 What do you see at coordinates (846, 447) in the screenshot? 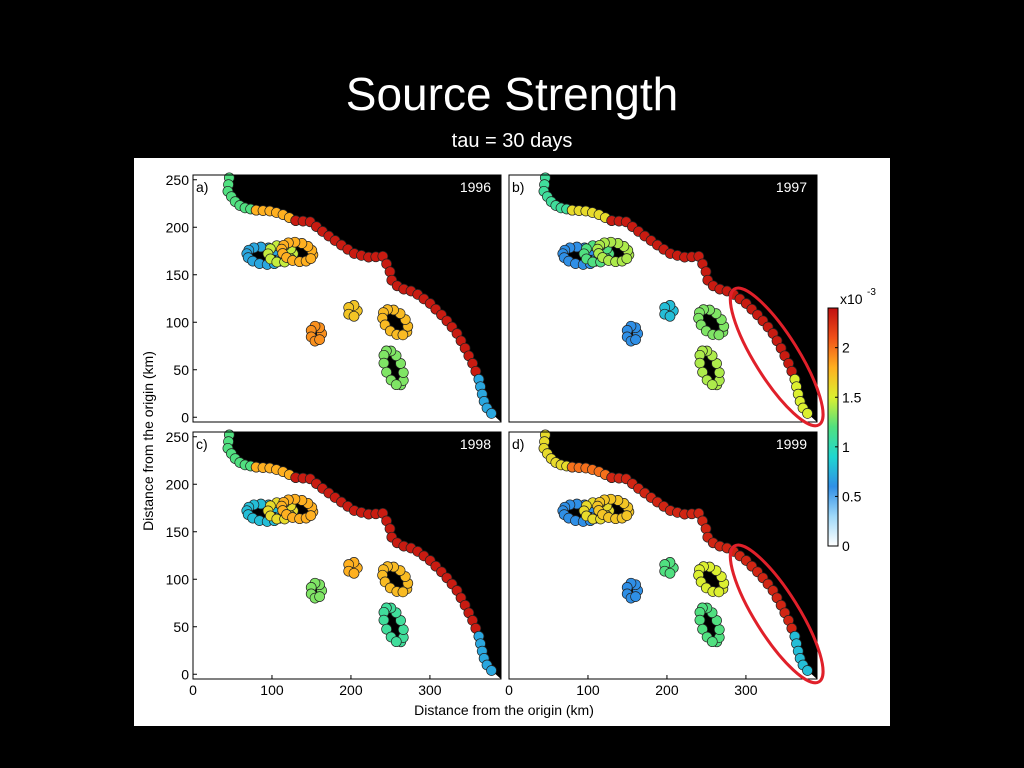
I see `colorbar-tick-label: 1` at bounding box center [846, 447].